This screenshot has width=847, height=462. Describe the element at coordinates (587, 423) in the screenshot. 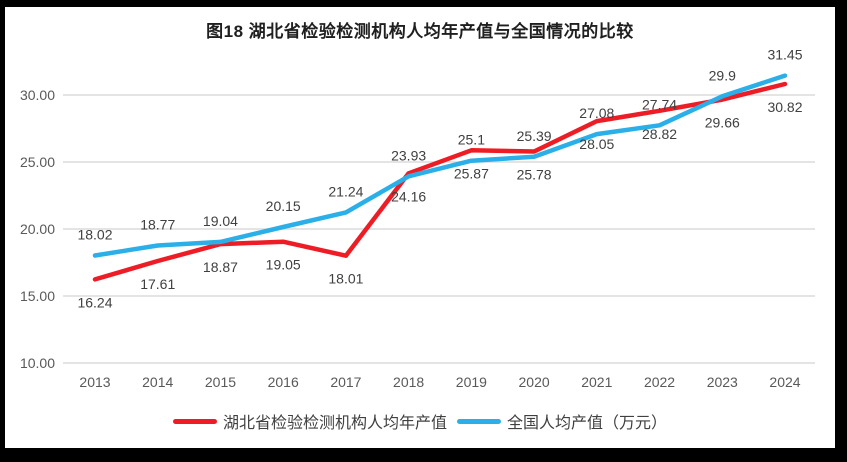

I see `legend-label-national: 全国人均产值（万元）` at that location.